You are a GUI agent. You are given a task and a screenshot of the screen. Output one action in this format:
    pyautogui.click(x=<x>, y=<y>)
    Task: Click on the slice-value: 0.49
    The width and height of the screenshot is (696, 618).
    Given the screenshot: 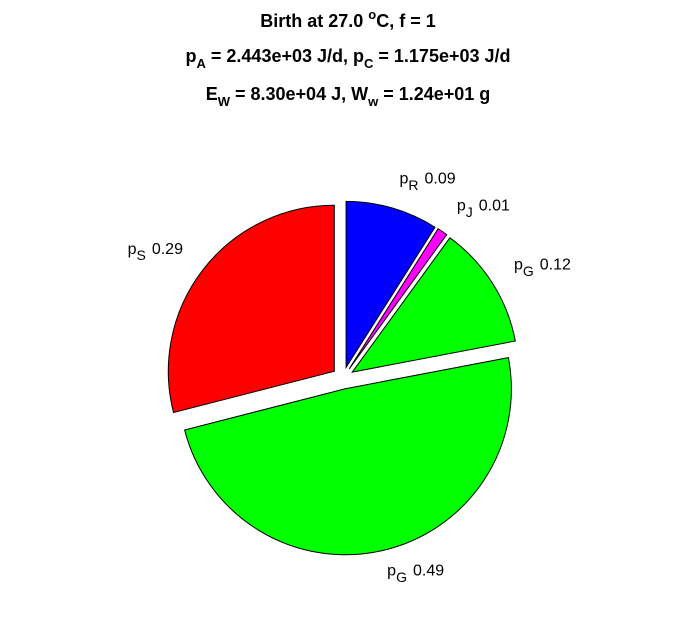 What is the action you would take?
    pyautogui.click(x=428, y=571)
    